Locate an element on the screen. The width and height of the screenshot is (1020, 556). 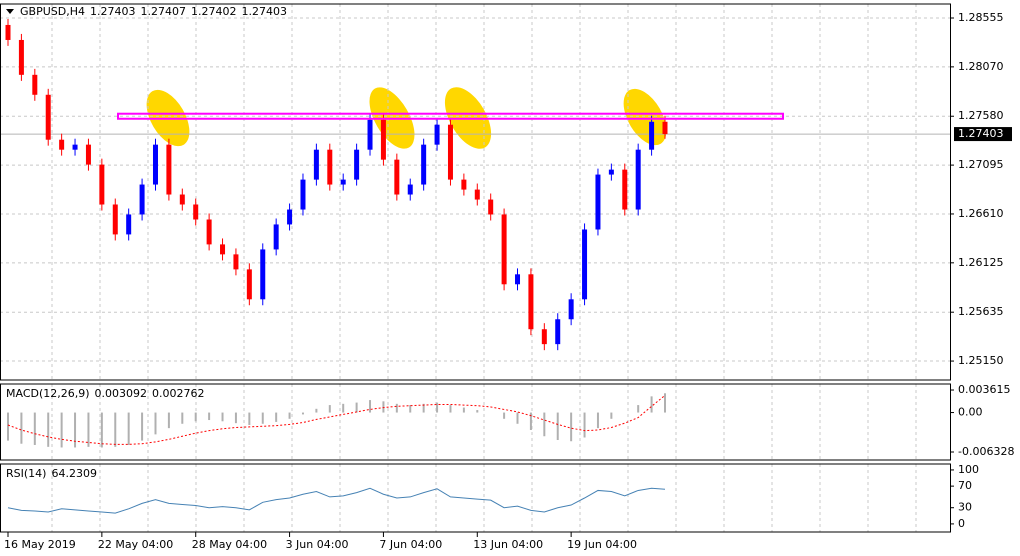
x-tick-label: 22 May 04:00 is located at coordinates (135, 544).